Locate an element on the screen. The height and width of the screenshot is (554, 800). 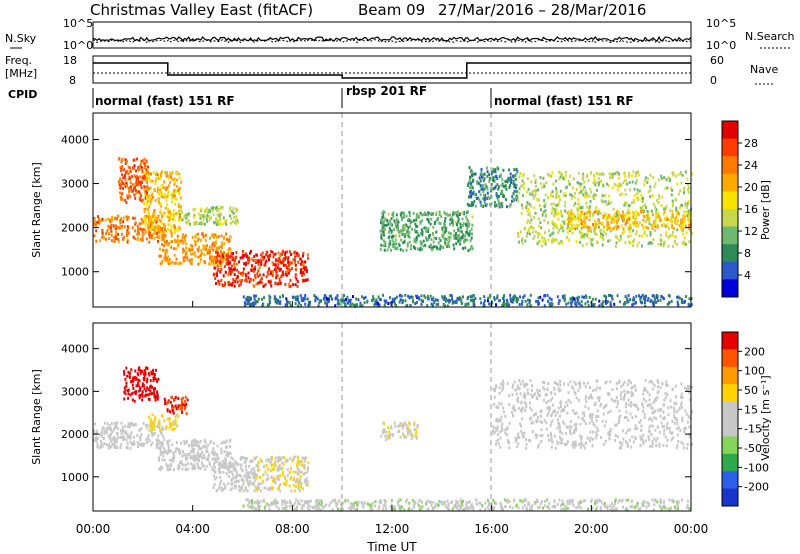
noise-right-tick-top: 10^5 is located at coordinates (721, 23).